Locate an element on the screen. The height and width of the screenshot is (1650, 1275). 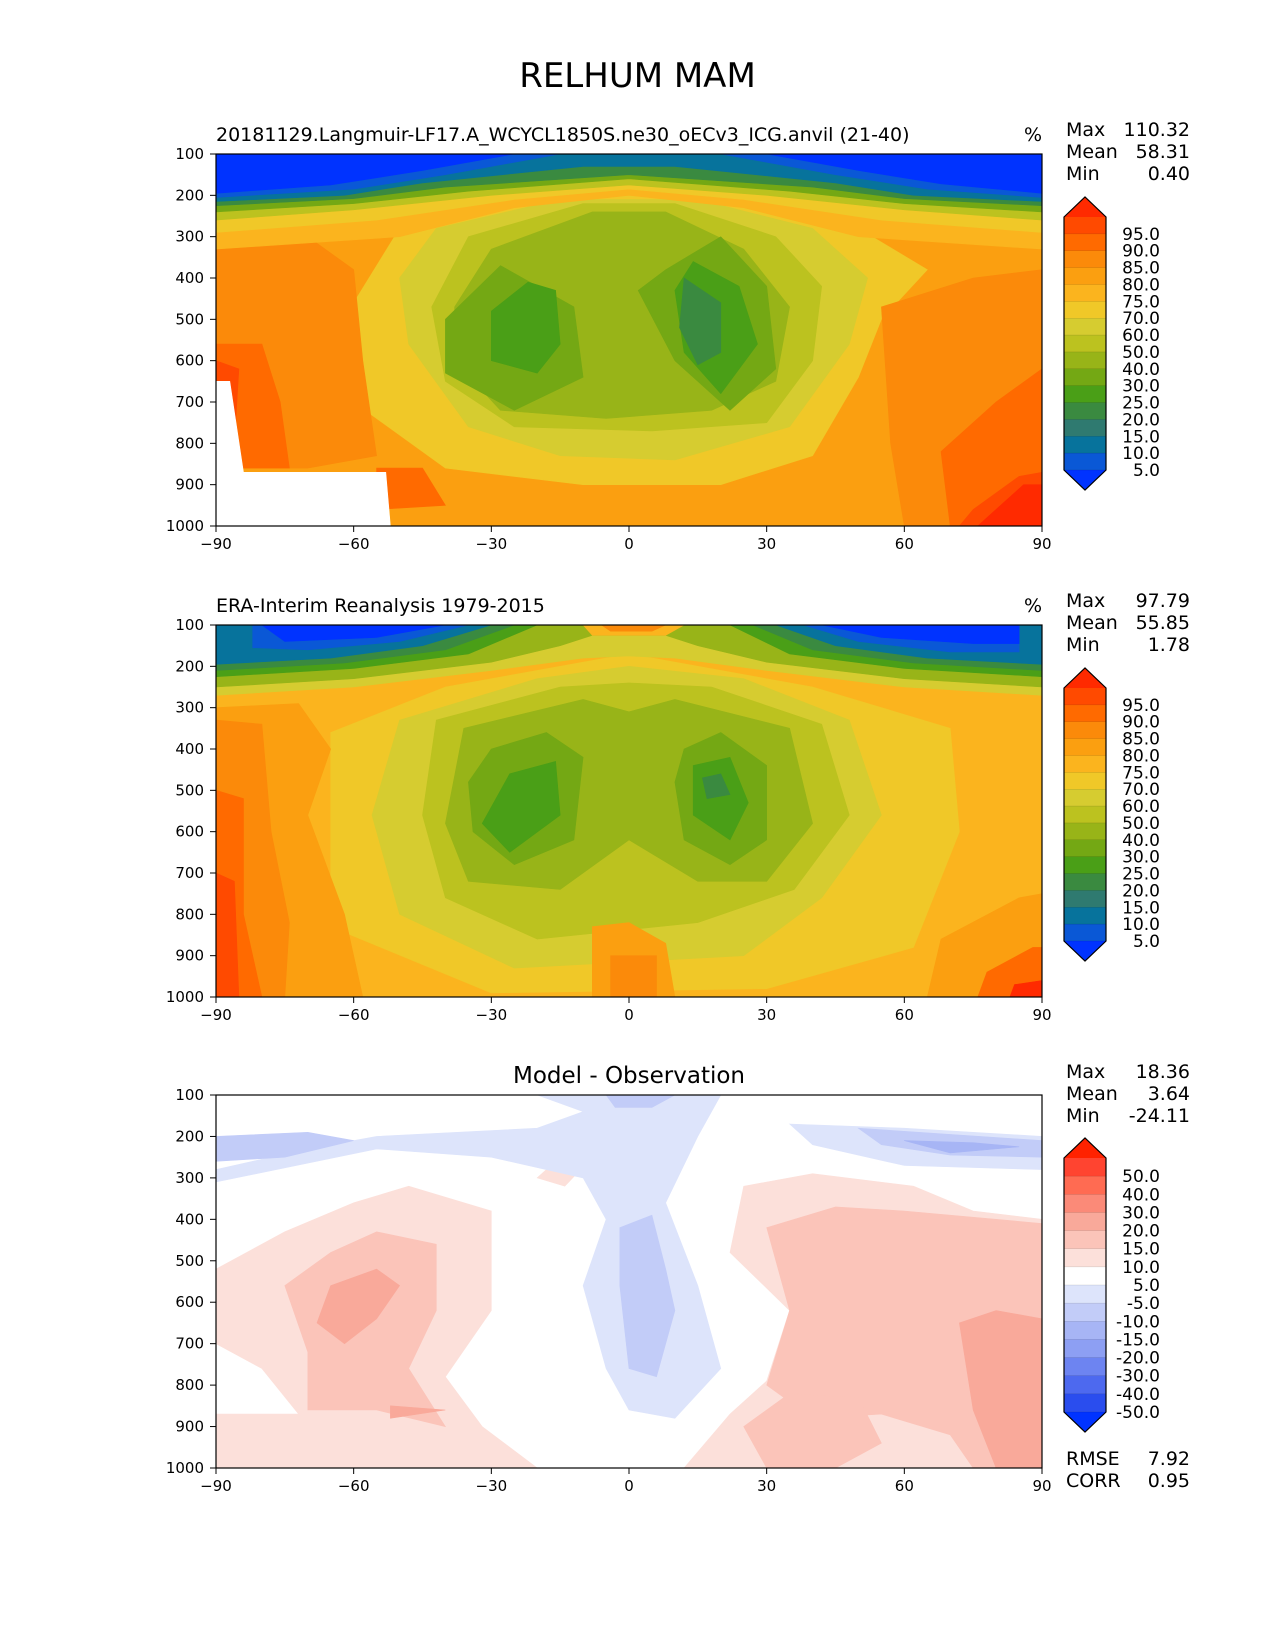
y-tick-label: 500 is located at coordinates (189, 319).